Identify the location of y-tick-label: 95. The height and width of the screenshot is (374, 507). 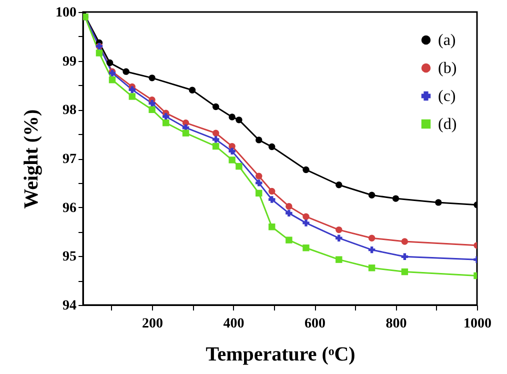
(69, 257).